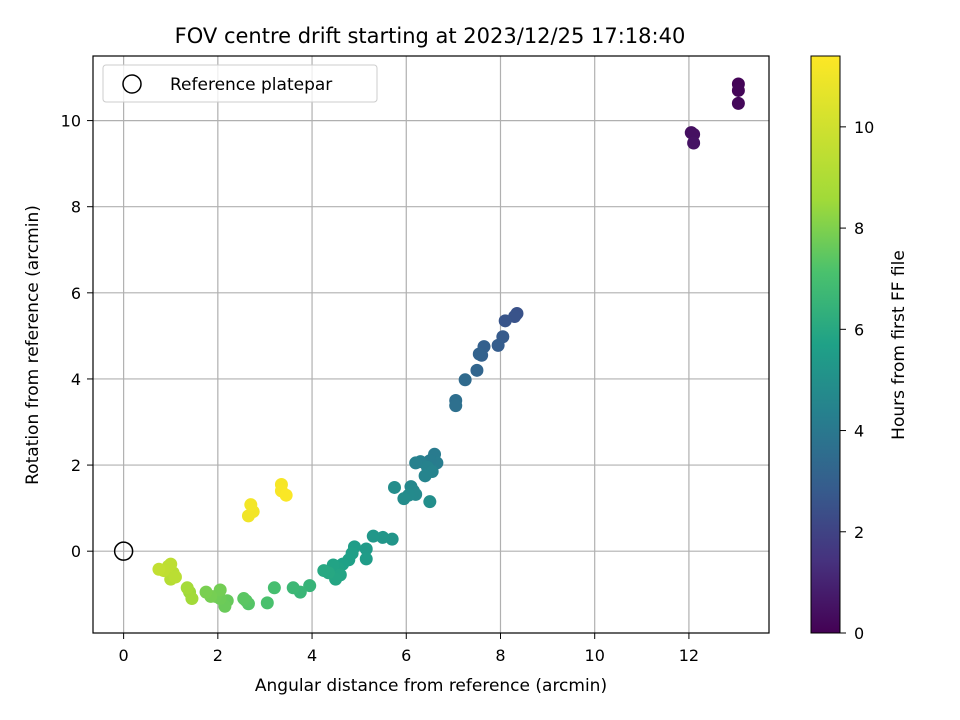 The width and height of the screenshot is (960, 720). Describe the element at coordinates (218, 655) in the screenshot. I see `x-tick-label: 2` at that location.